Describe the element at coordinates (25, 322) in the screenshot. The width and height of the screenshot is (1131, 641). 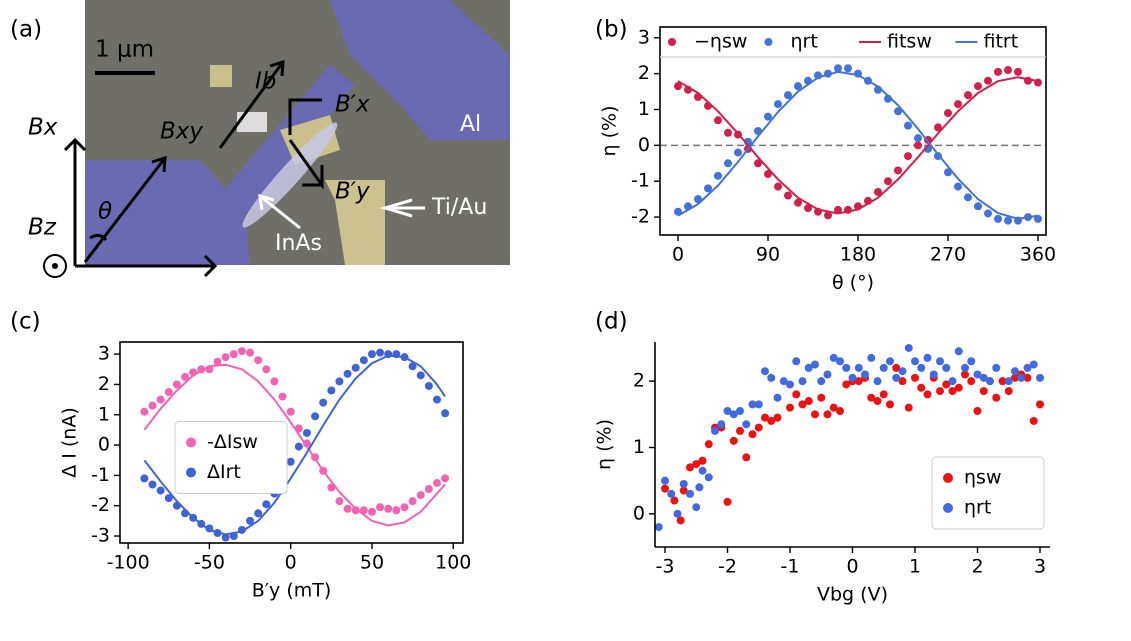
I see `panel-label: (c)` at that location.